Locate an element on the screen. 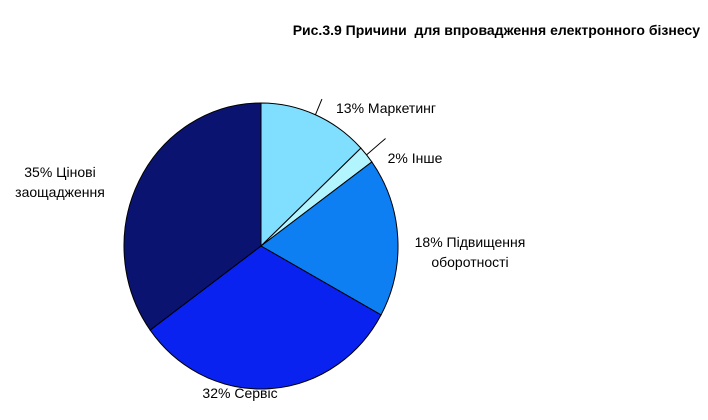  slice-label-turnover: 18% Підвищення оборотності is located at coordinates (470, 252).